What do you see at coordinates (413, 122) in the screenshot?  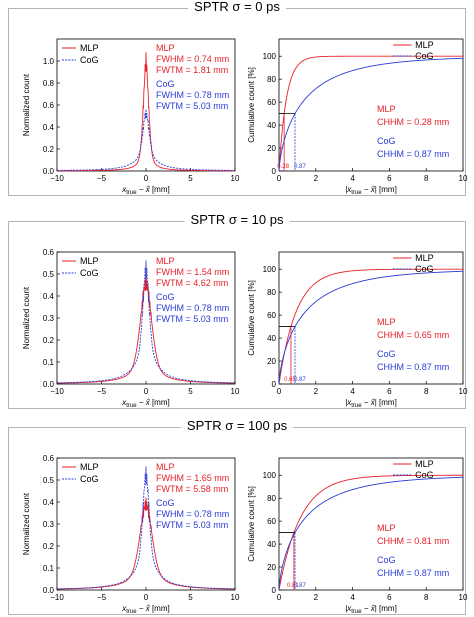 I see `mlp-metric-text: CHHM = 0.28 mm` at bounding box center [413, 122].